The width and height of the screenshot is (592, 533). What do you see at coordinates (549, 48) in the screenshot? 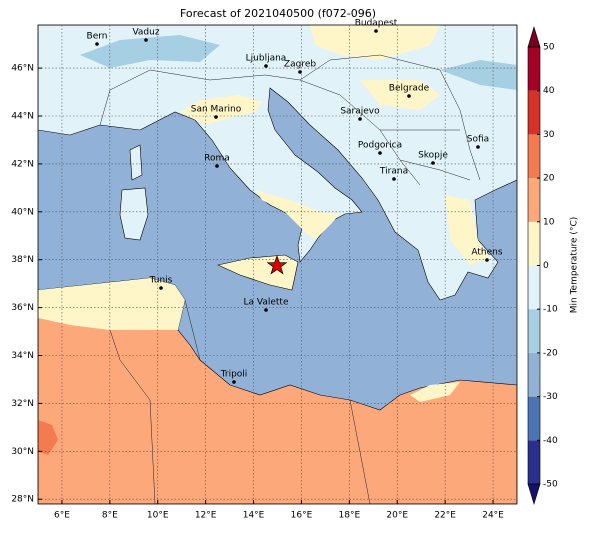
I see `colorbar-tick-label: 50` at bounding box center [549, 48].